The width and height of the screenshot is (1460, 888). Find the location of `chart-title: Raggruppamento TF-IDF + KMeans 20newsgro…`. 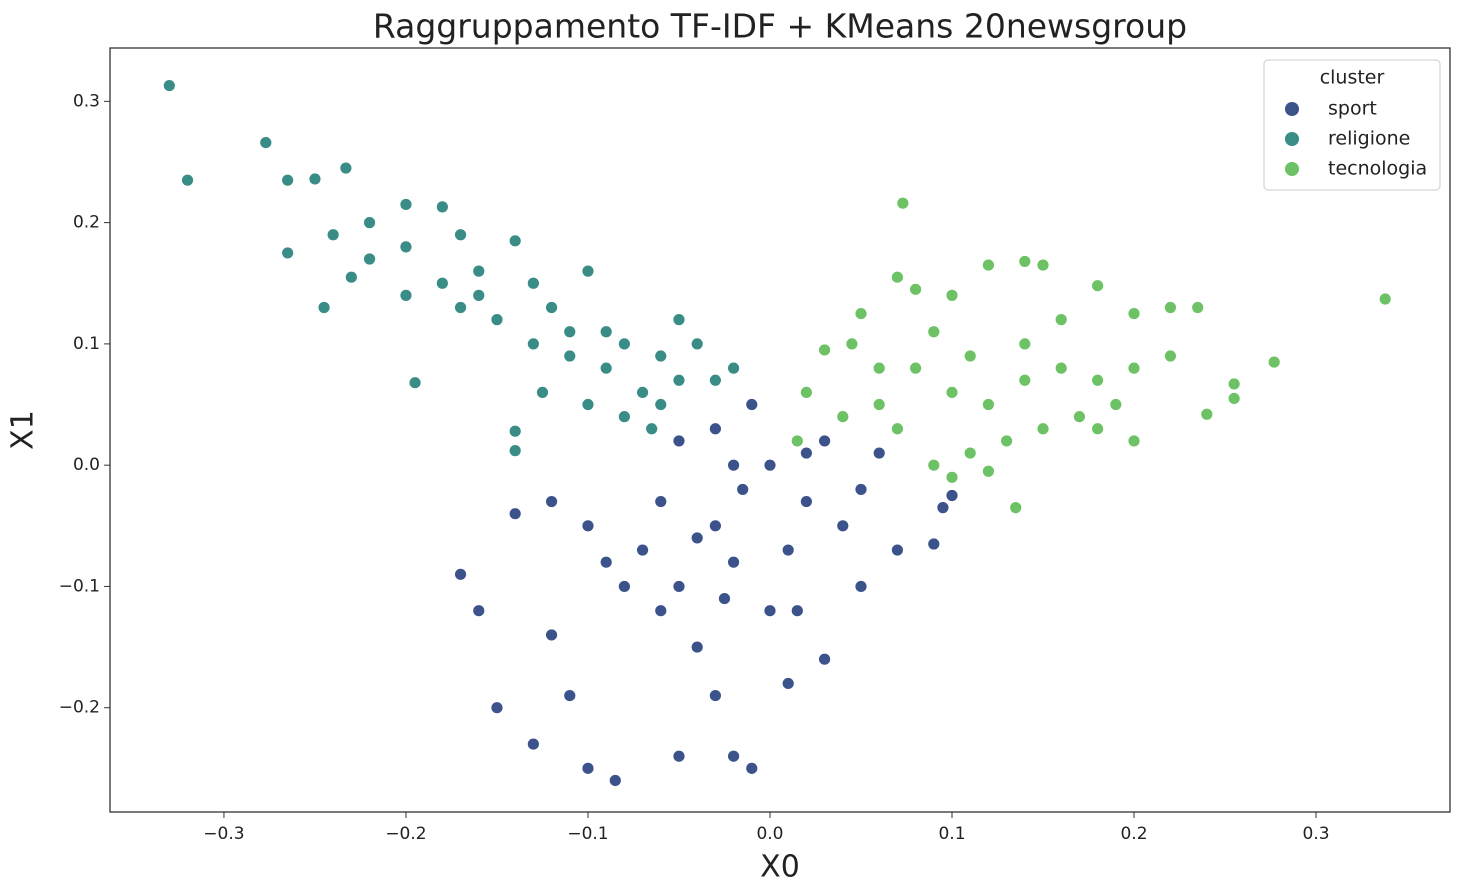

chart-title: Raggruppamento TF-IDF + KMeans 20newsgro… is located at coordinates (780, 26).